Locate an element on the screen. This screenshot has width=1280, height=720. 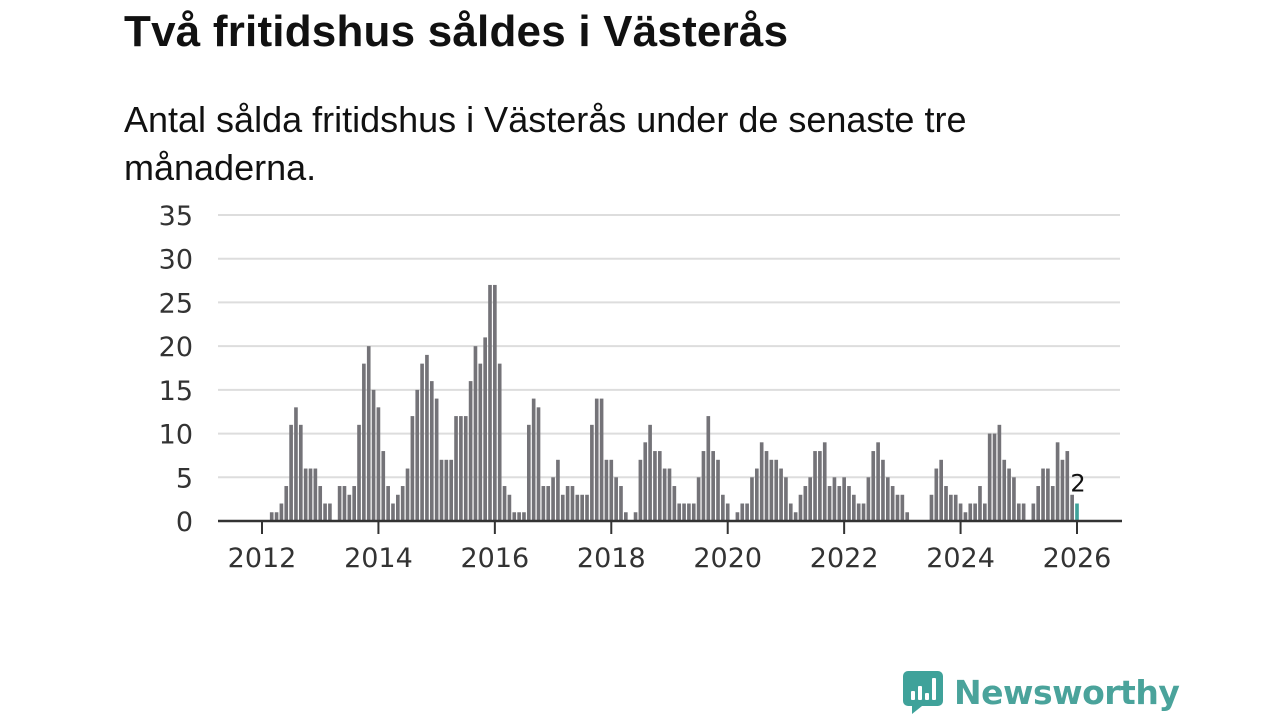
chart-title: Två fritidshus såldes i Västerås is located at coordinates (456, 31).